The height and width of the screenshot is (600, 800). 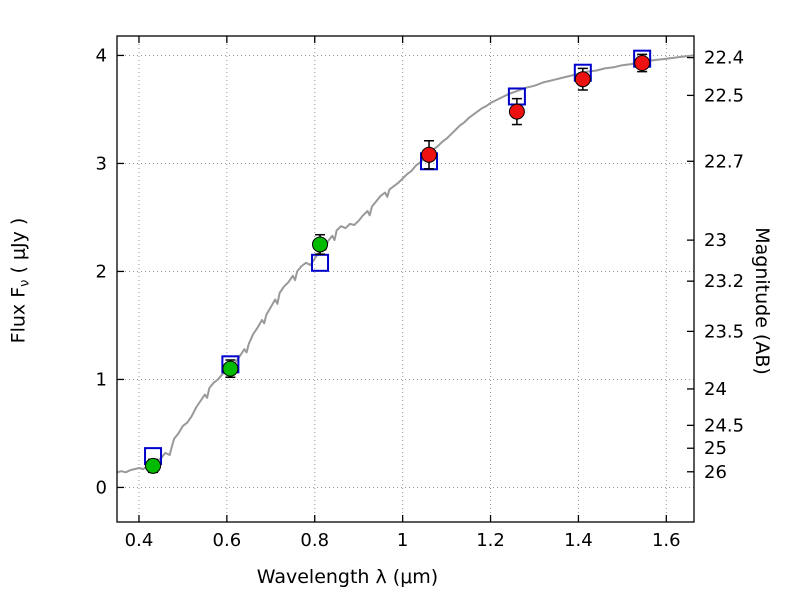 What do you see at coordinates (227, 540) in the screenshot?
I see `x-tick-label: 0.6` at bounding box center [227, 540].